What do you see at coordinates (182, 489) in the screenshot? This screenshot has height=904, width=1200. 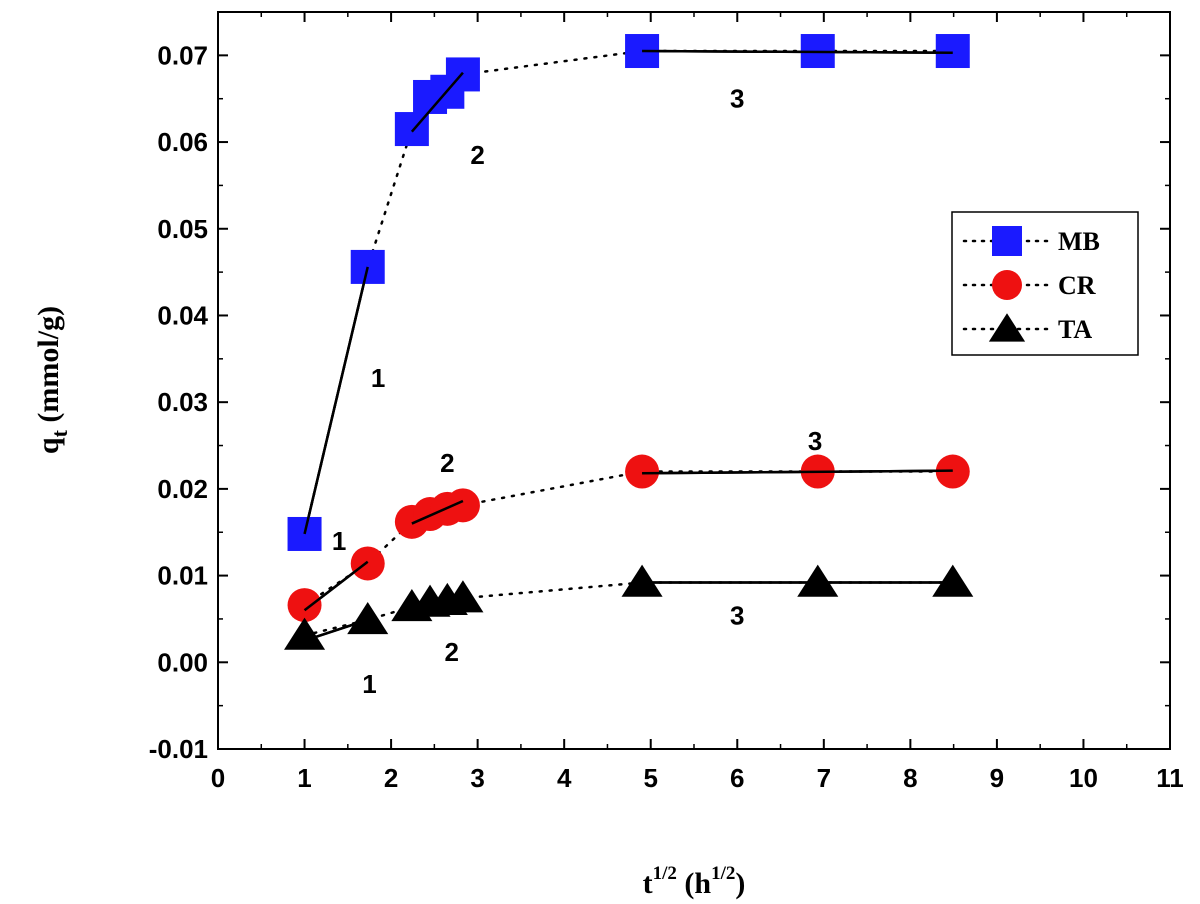 I see `y-tick-label: 0.02` at bounding box center [182, 489].